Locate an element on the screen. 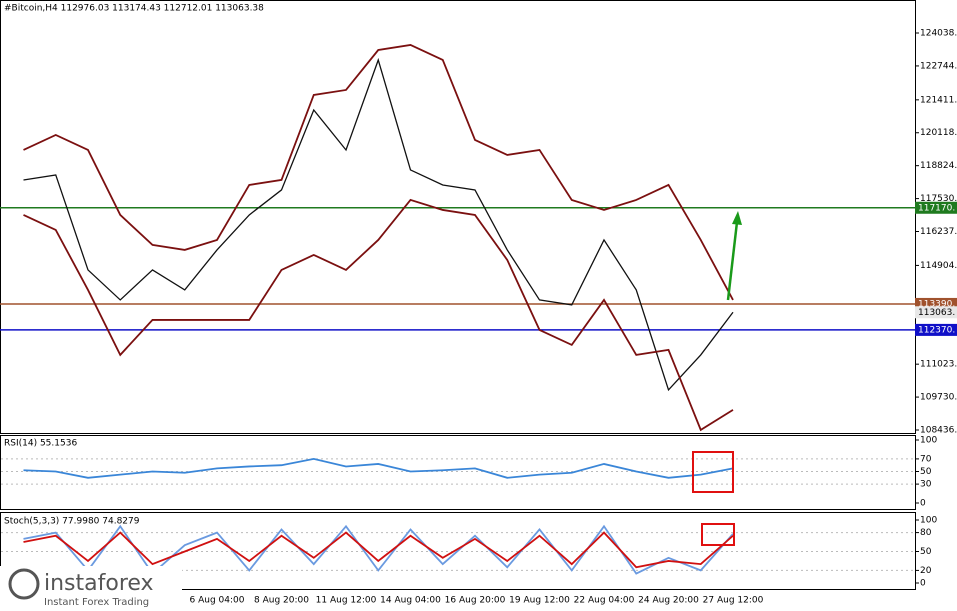  rsi-panel is located at coordinates (458, 472).